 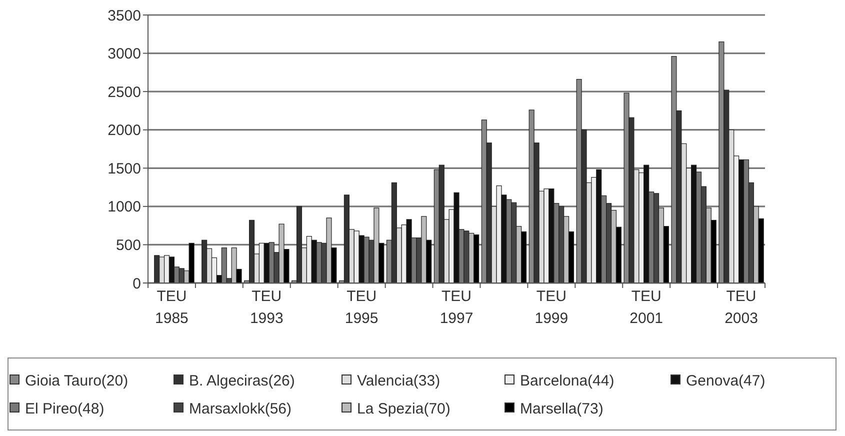 What do you see at coordinates (64, 409) in the screenshot?
I see `legend-label: El Pireo(48)` at bounding box center [64, 409].